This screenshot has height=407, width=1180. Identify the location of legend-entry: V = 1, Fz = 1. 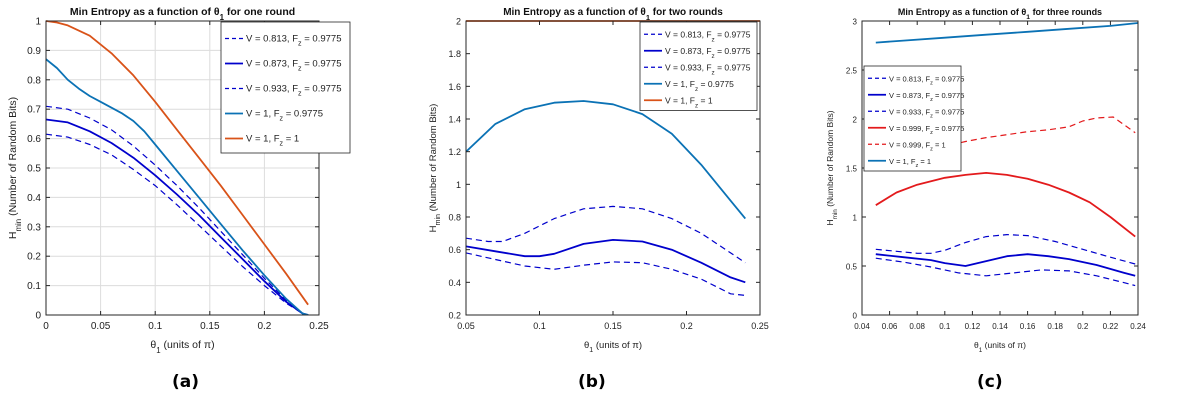
(272, 141).